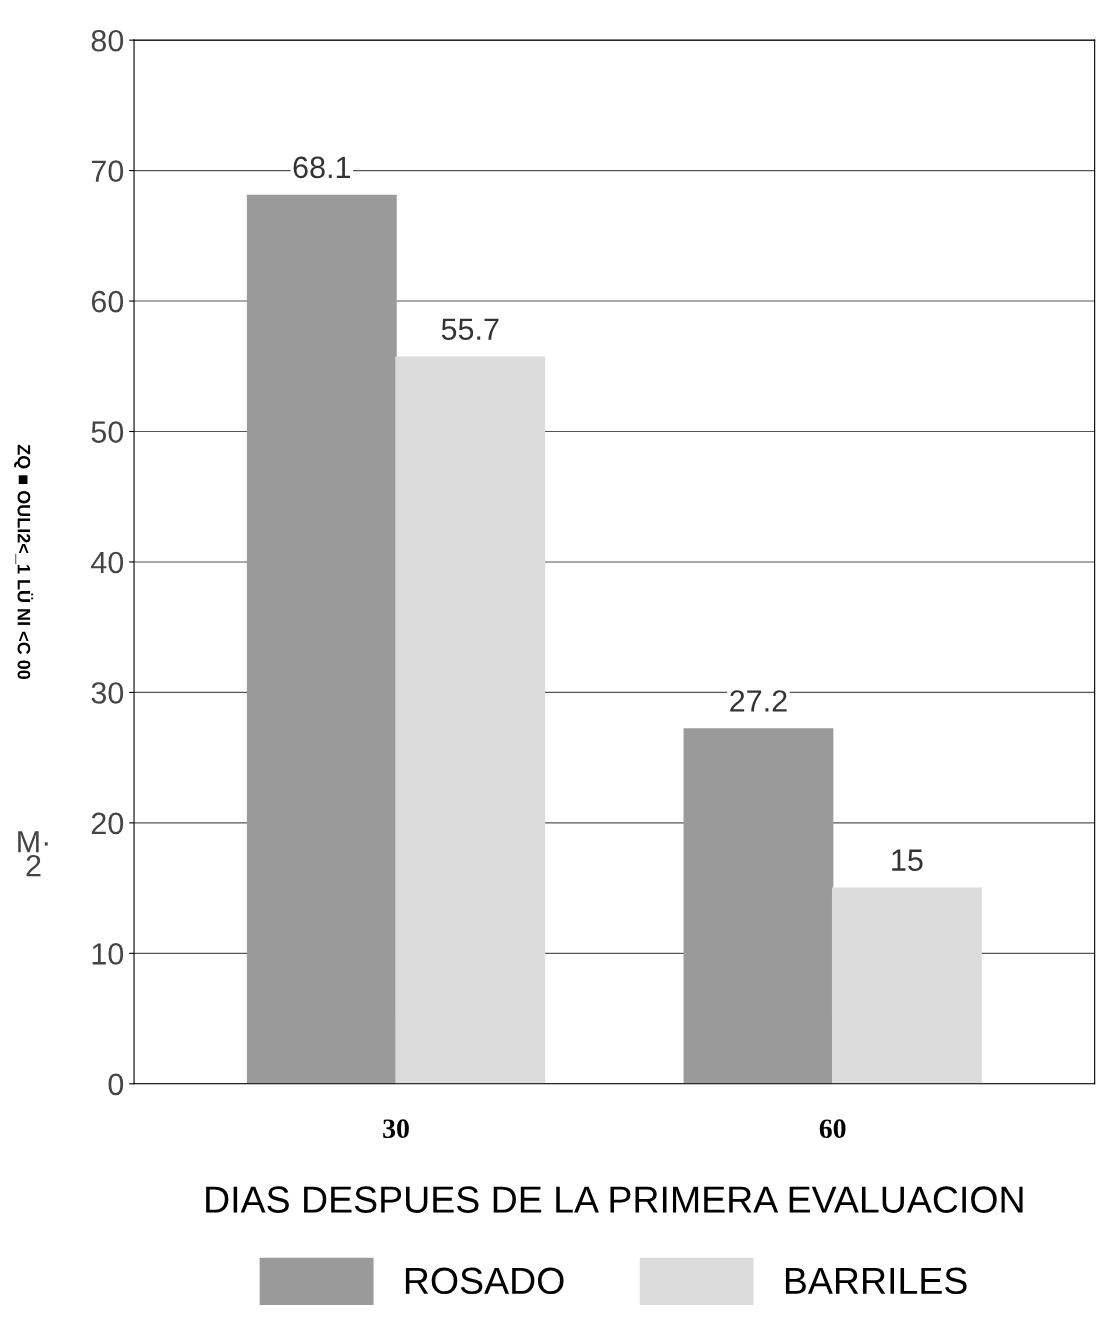 The width and height of the screenshot is (1117, 1338). I want to click on y-tick-label: 30, so click(107, 693).